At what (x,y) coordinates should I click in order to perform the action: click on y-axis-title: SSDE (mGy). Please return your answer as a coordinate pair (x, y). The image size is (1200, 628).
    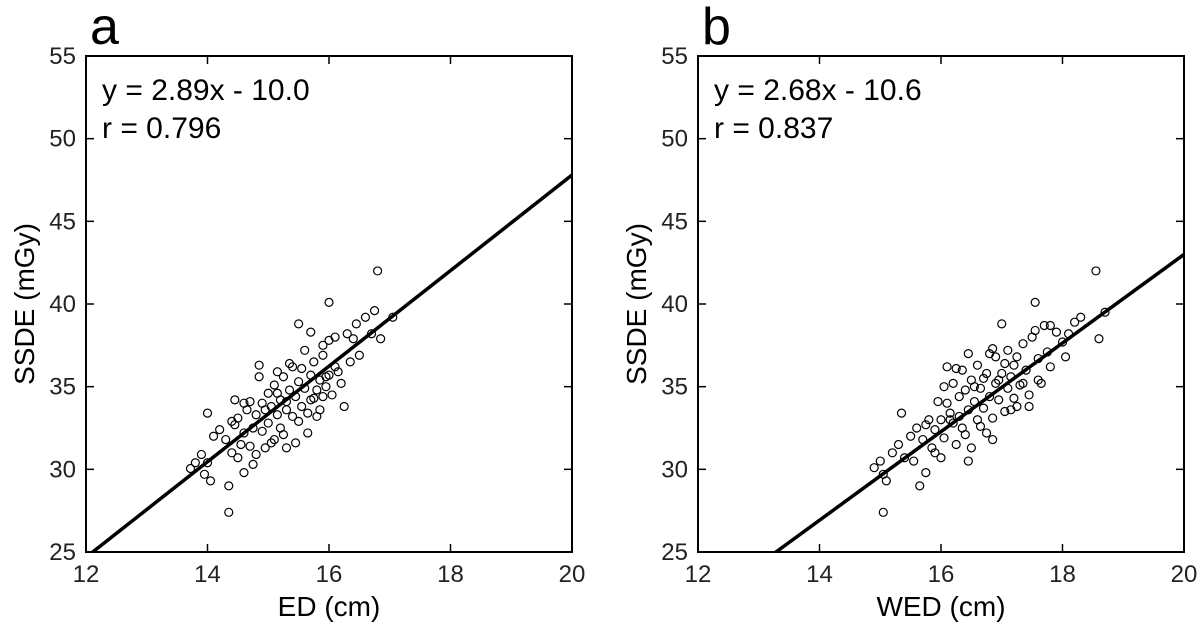
    Looking at the image, I should click on (24, 304).